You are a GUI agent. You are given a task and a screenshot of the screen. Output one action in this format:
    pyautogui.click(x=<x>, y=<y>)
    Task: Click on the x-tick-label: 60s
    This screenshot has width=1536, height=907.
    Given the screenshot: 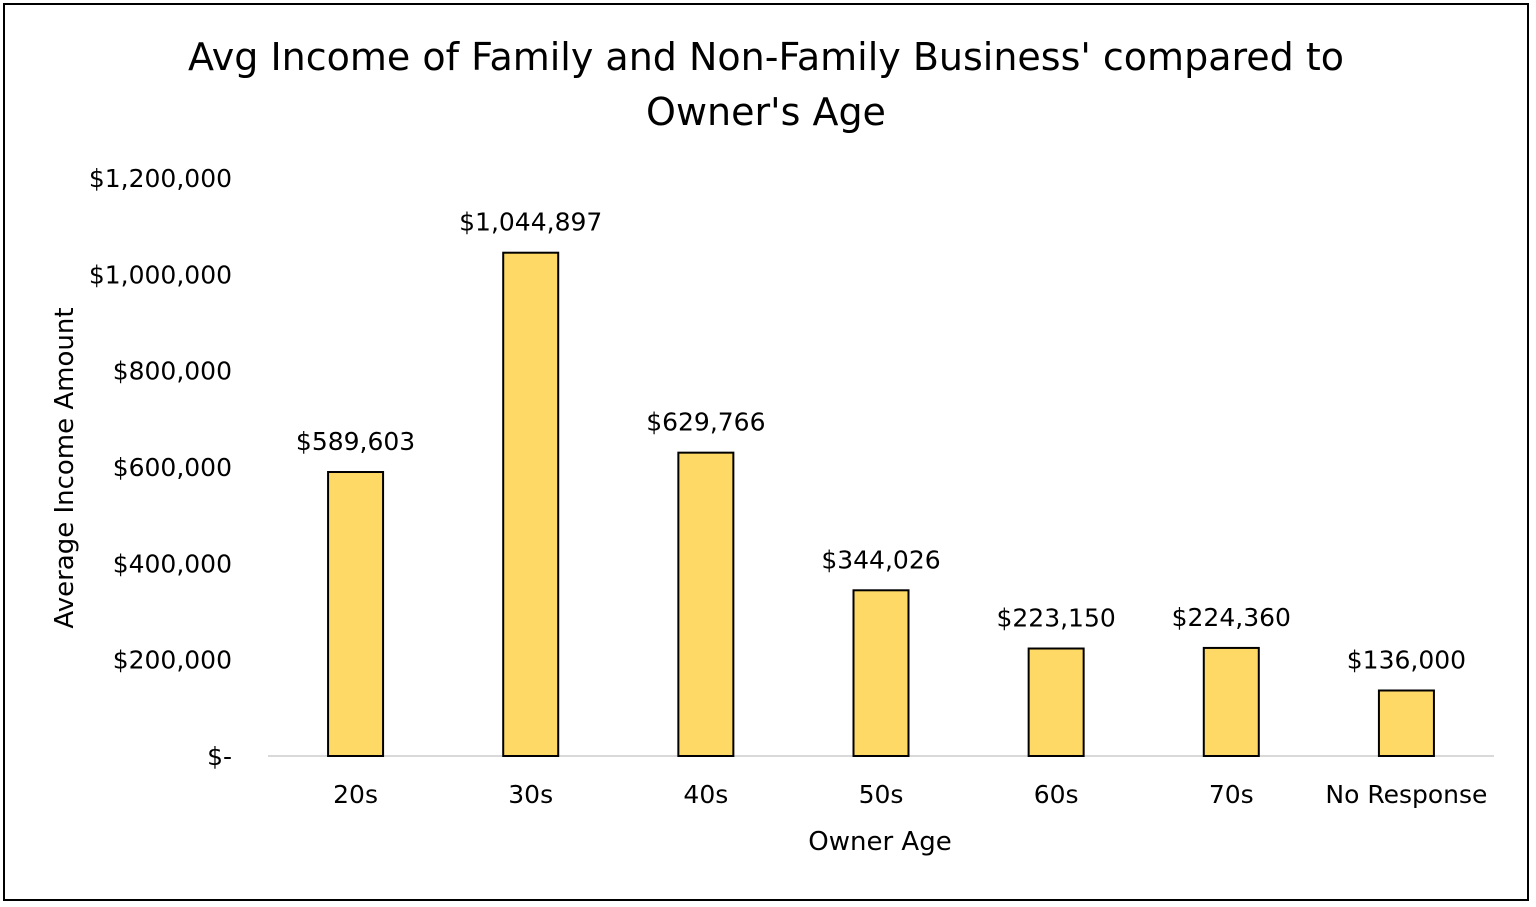 What is the action you would take?
    pyautogui.click(x=1056, y=794)
    